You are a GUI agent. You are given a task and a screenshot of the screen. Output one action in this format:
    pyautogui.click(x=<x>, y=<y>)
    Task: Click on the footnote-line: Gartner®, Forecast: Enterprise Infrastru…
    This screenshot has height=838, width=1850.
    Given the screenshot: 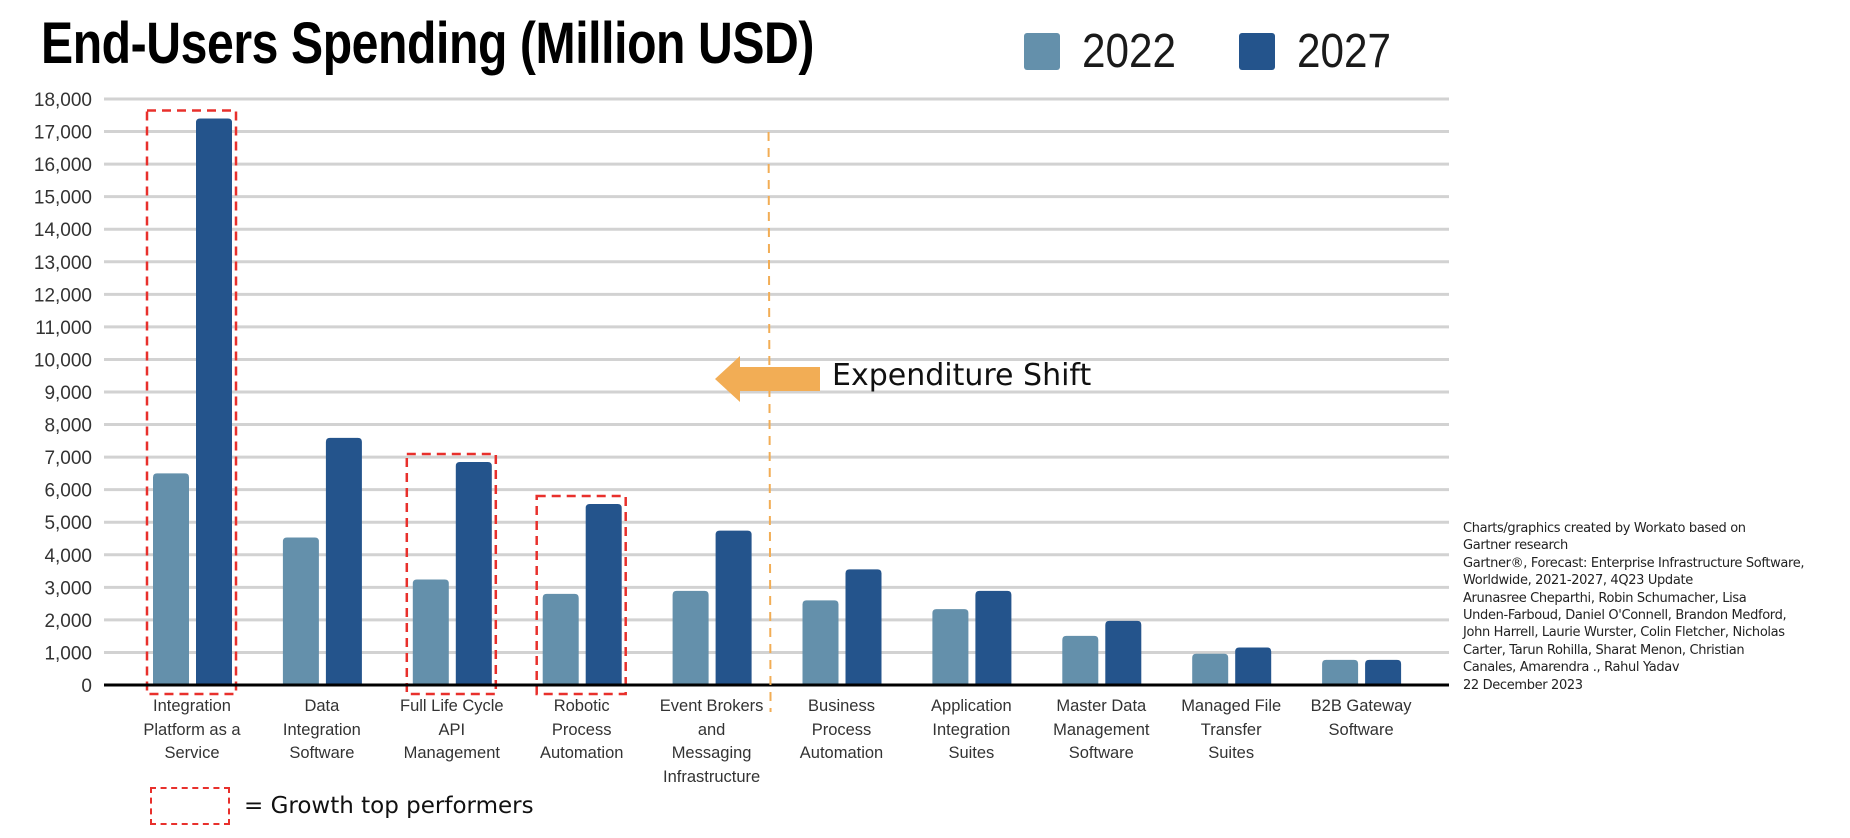 What is the action you would take?
    pyautogui.click(x=1634, y=563)
    